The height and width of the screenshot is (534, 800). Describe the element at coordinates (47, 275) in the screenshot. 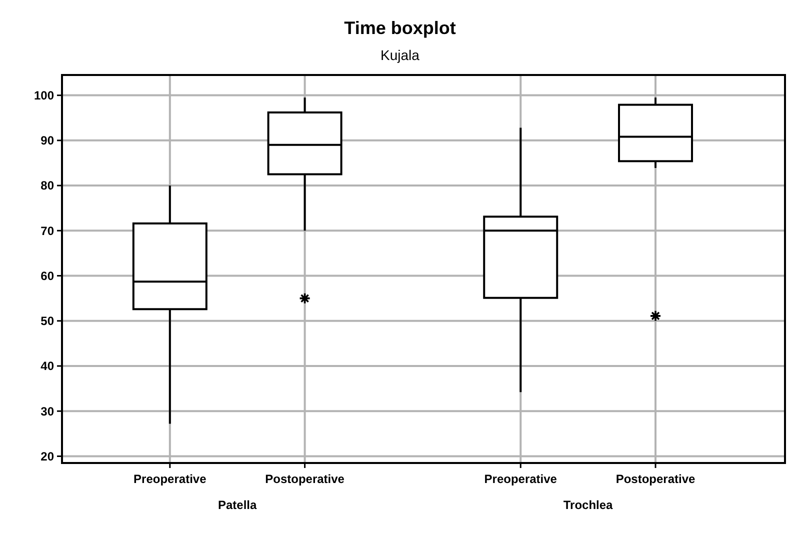

I see `y-tick-label: 60` at that location.